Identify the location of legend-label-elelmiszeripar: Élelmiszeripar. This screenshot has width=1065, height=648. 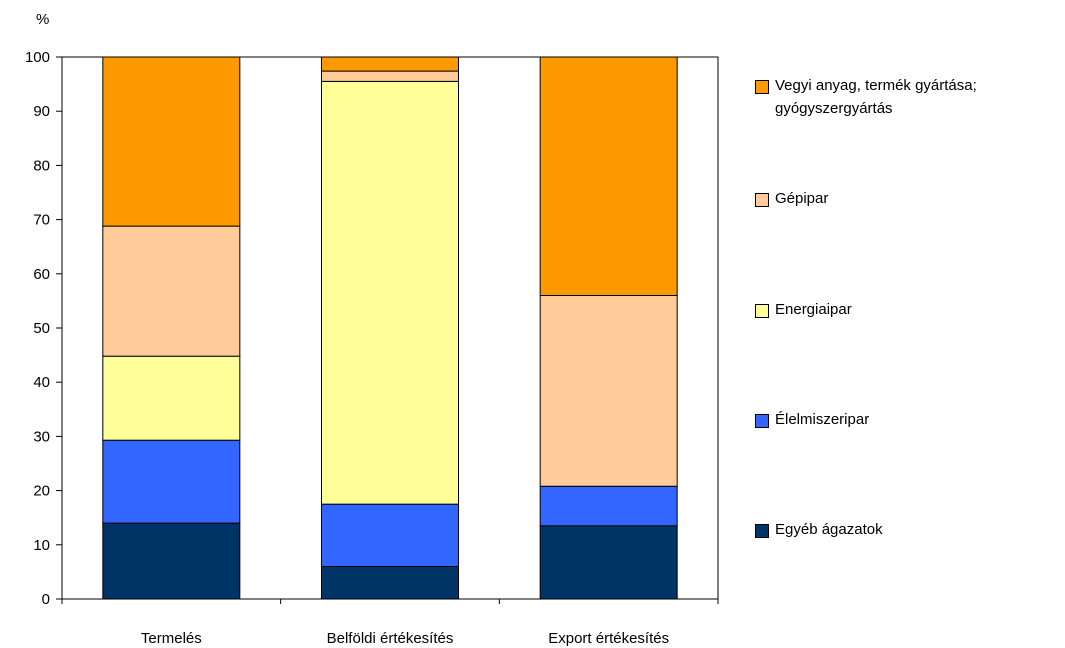
(822, 419).